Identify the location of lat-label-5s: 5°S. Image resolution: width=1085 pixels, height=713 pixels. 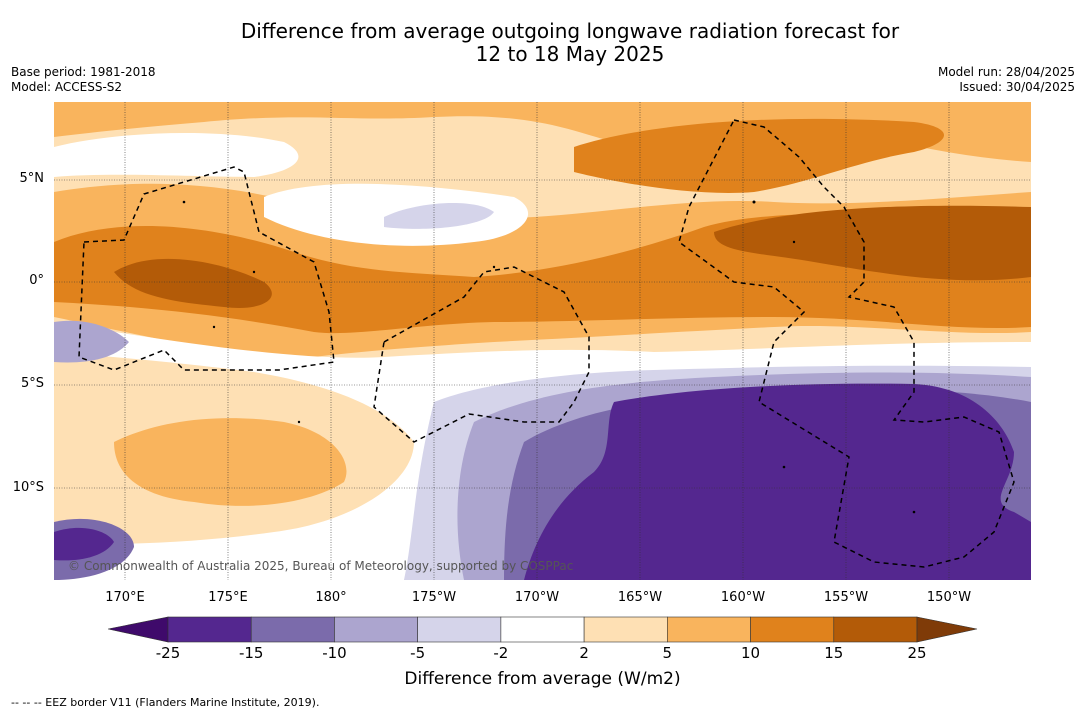
(32, 383).